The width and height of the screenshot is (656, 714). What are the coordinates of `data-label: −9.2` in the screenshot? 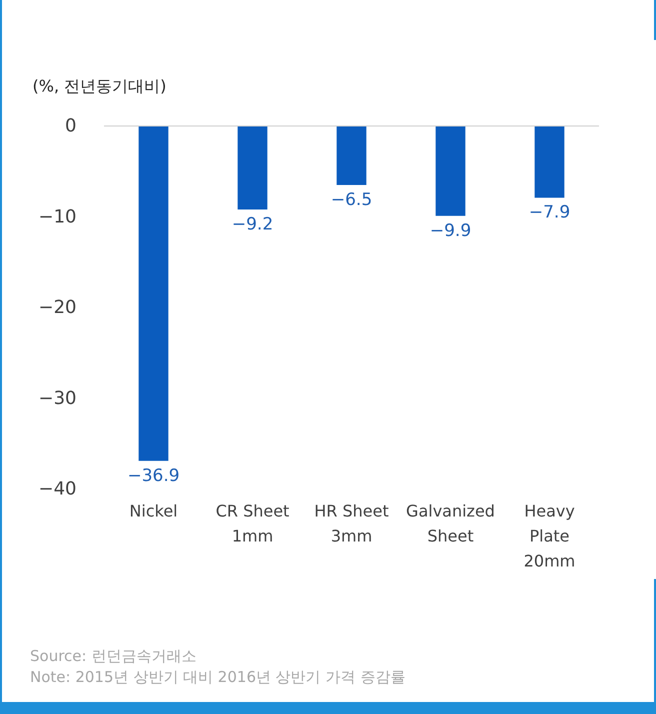 It's located at (253, 224).